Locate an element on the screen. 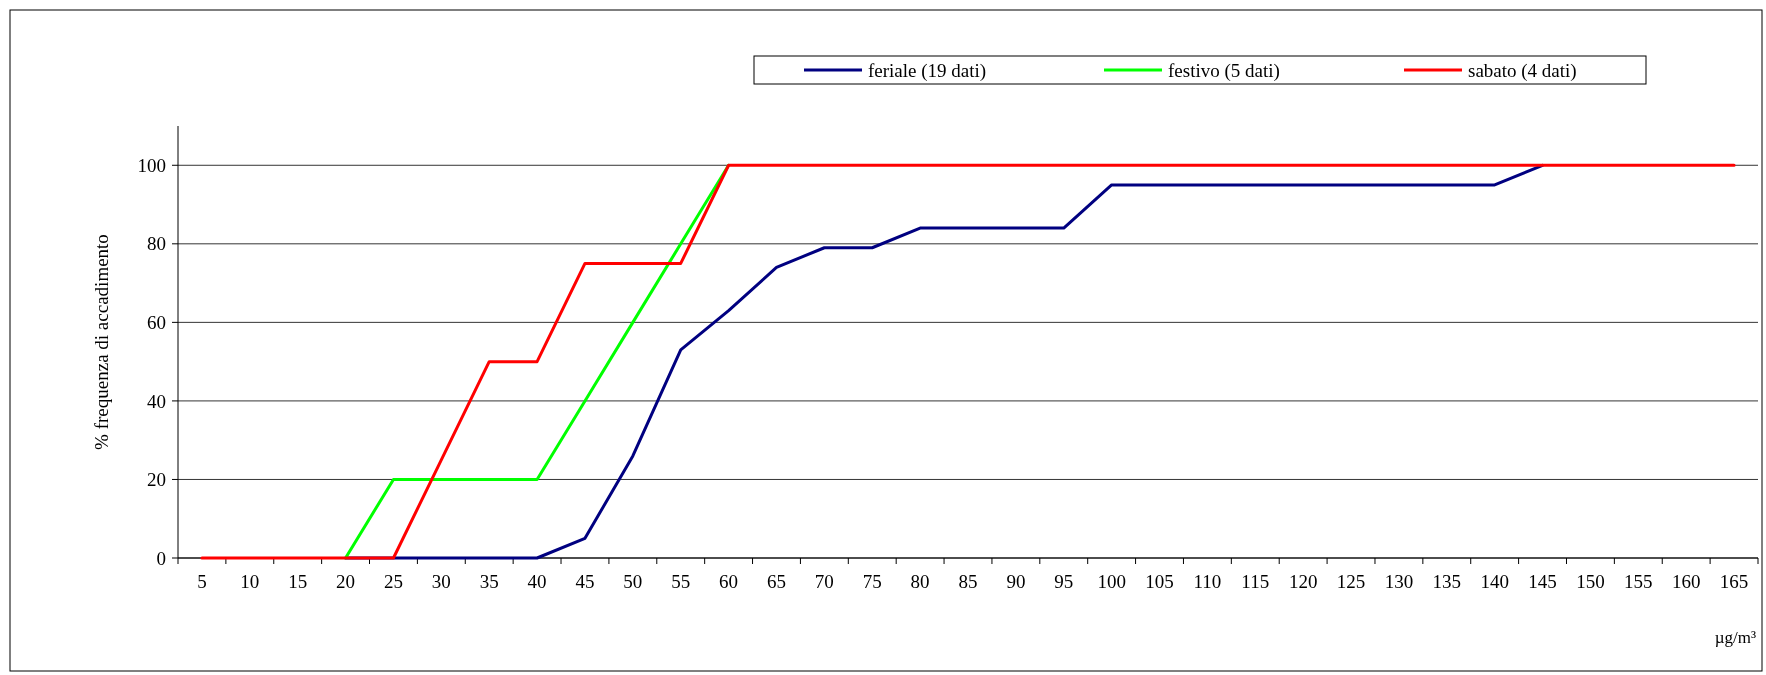  x-tick-label: 125 is located at coordinates (1351, 581).